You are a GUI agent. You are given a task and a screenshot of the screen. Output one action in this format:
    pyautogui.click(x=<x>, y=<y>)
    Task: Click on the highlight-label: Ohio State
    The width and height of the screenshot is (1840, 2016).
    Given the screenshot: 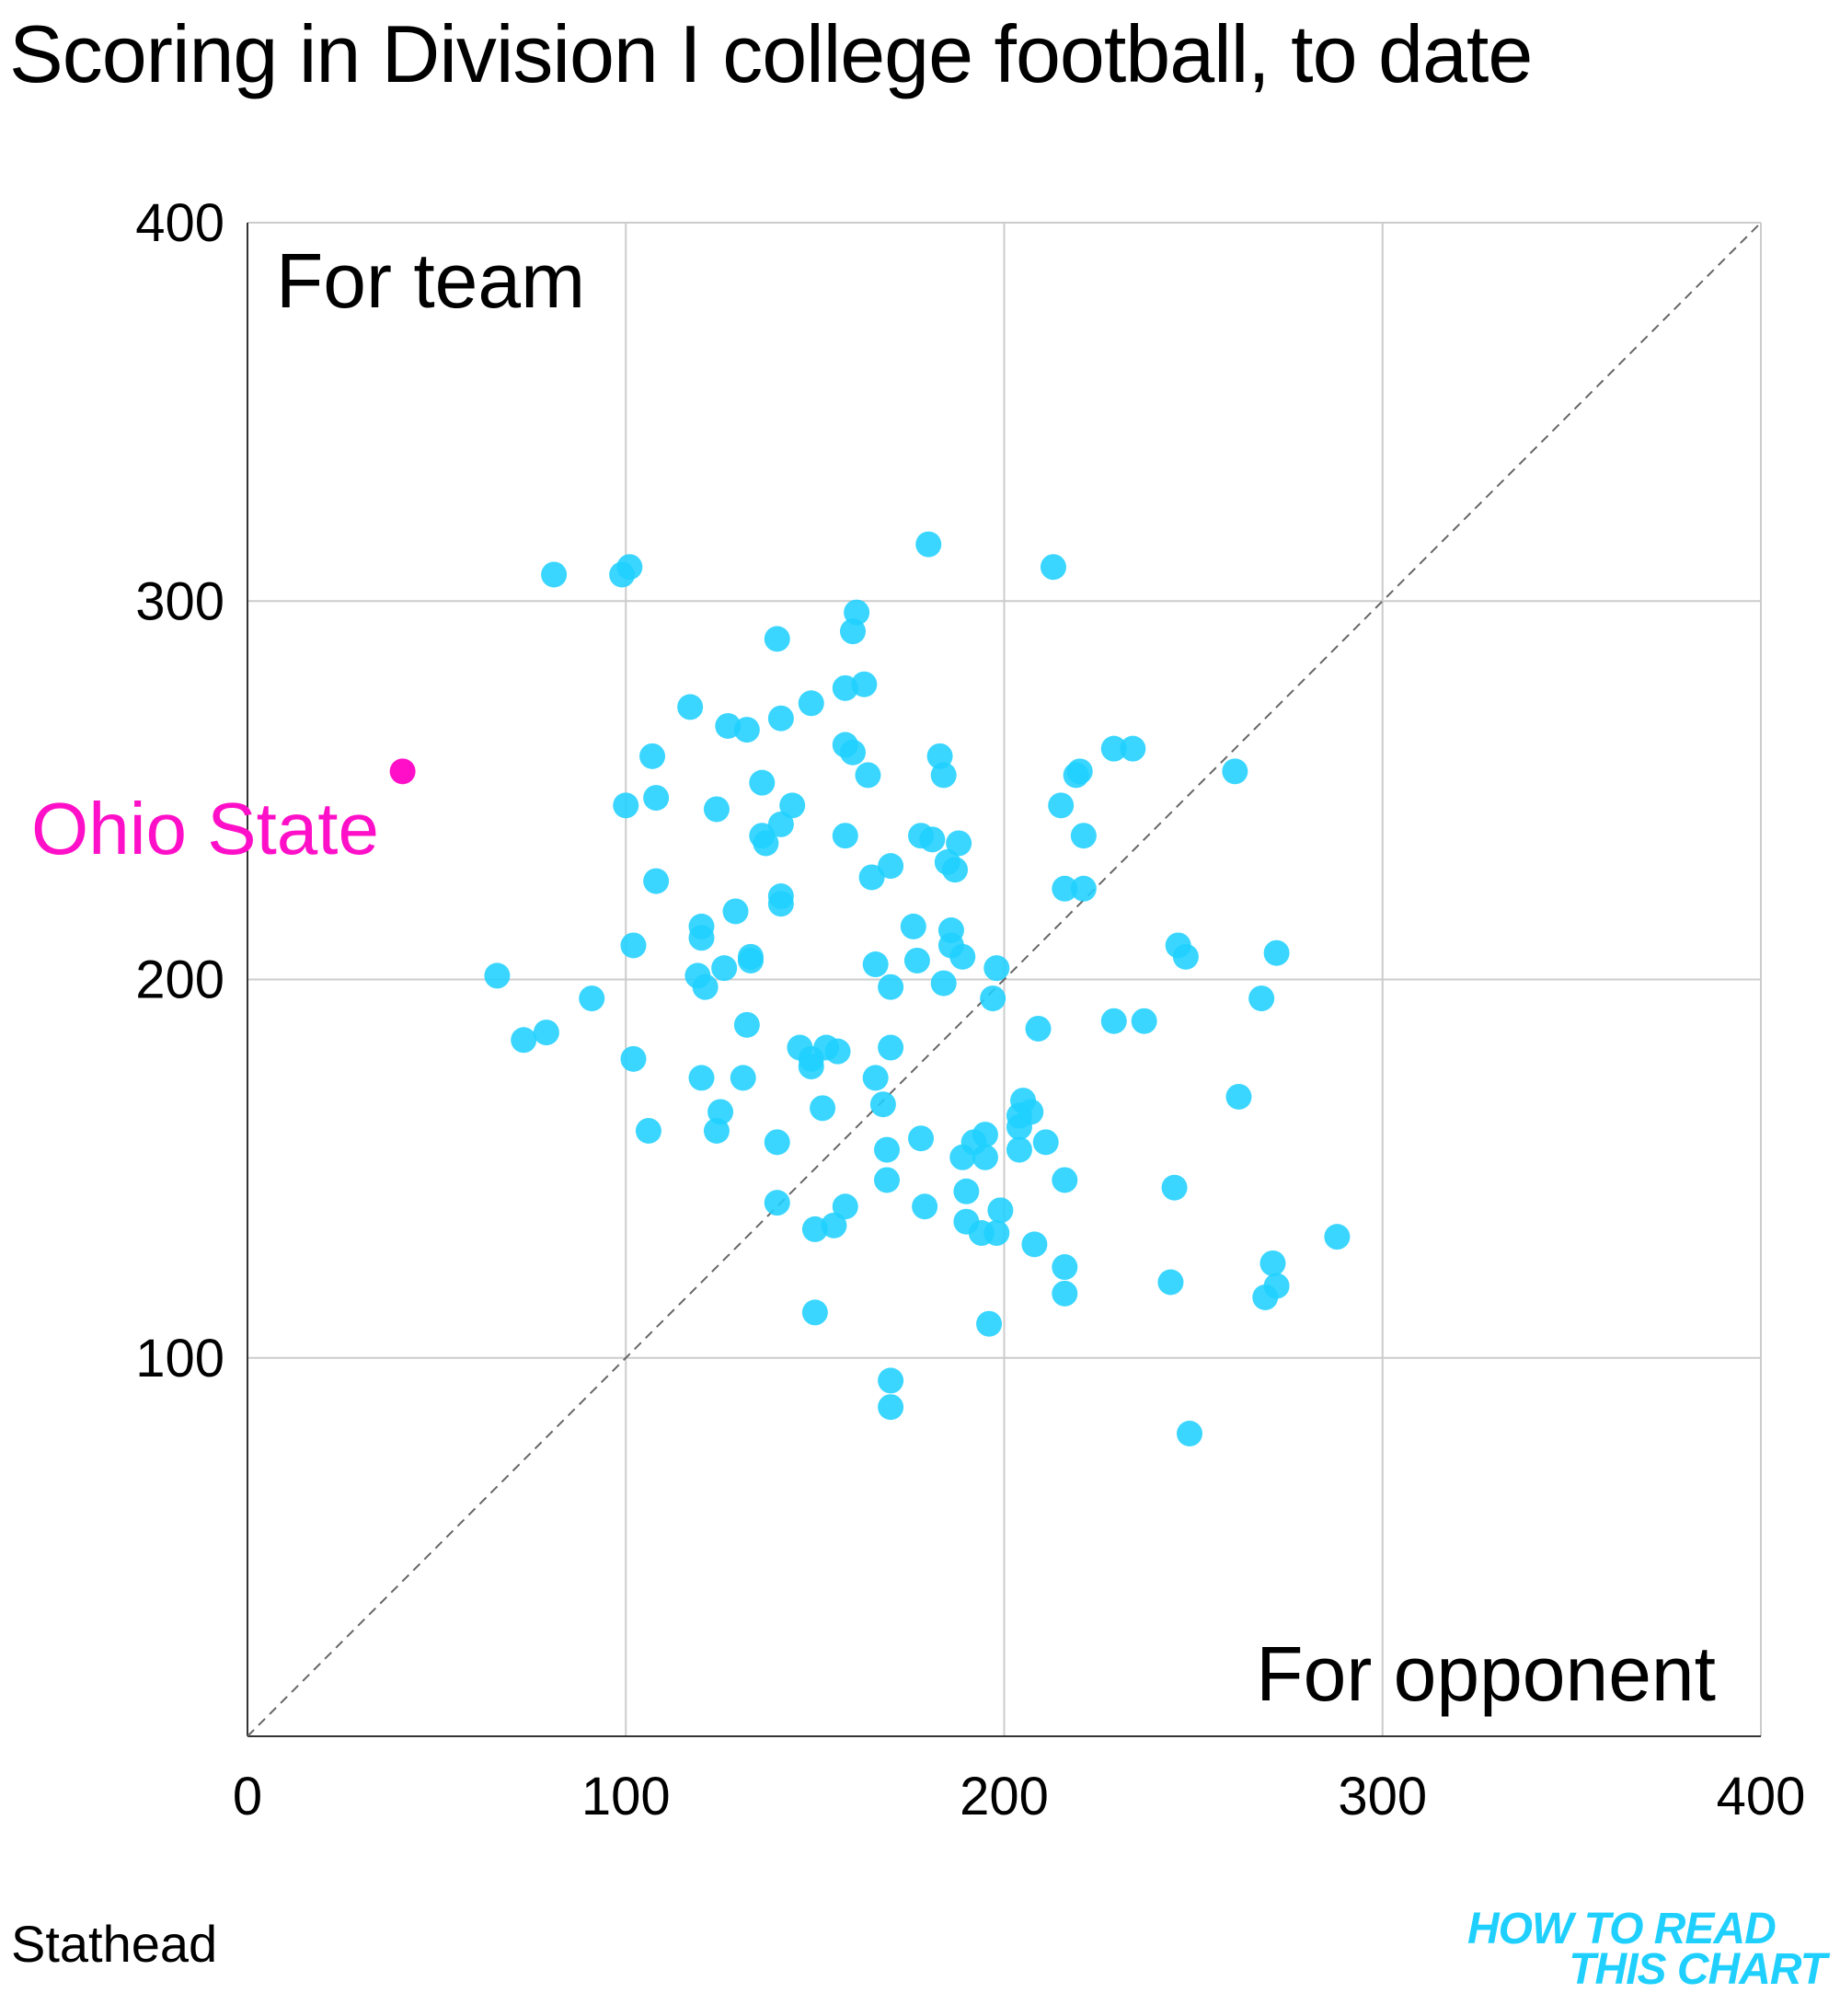 What is the action you would take?
    pyautogui.click(x=205, y=829)
    